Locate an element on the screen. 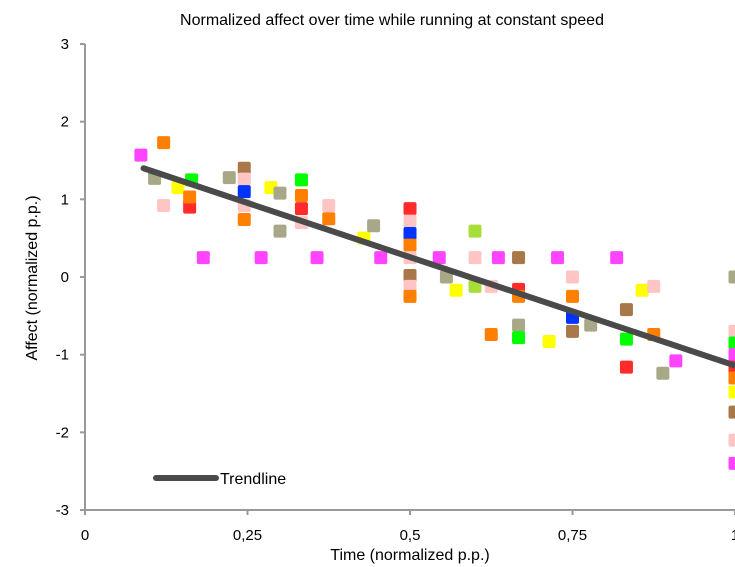 The image size is (735, 567). y-tick-label: 2 is located at coordinates (65, 122).